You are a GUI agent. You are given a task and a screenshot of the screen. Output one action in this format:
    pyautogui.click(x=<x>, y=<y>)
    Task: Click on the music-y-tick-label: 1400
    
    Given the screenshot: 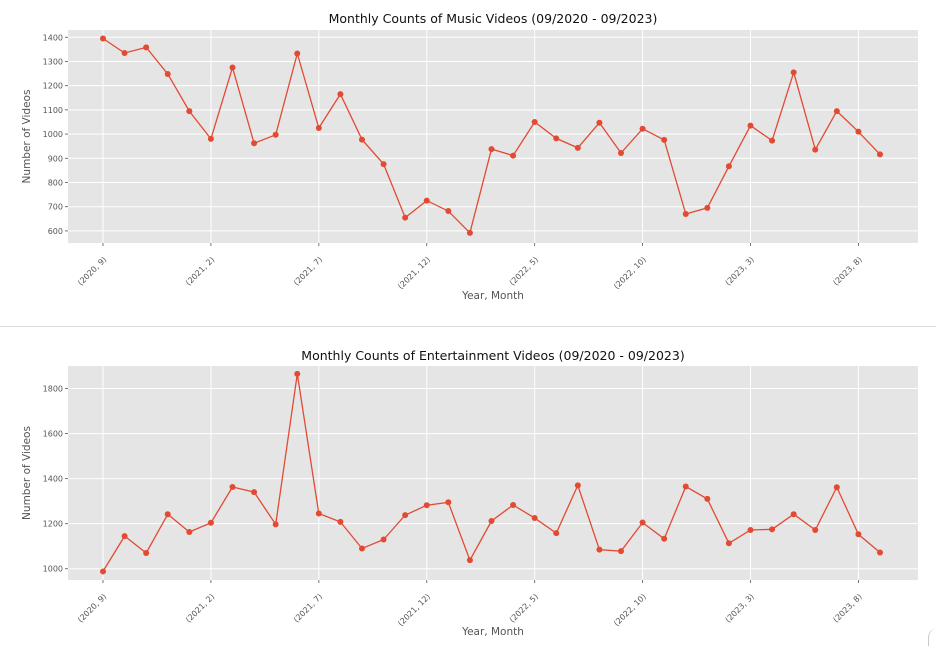 What is the action you would take?
    pyautogui.click(x=53, y=37)
    